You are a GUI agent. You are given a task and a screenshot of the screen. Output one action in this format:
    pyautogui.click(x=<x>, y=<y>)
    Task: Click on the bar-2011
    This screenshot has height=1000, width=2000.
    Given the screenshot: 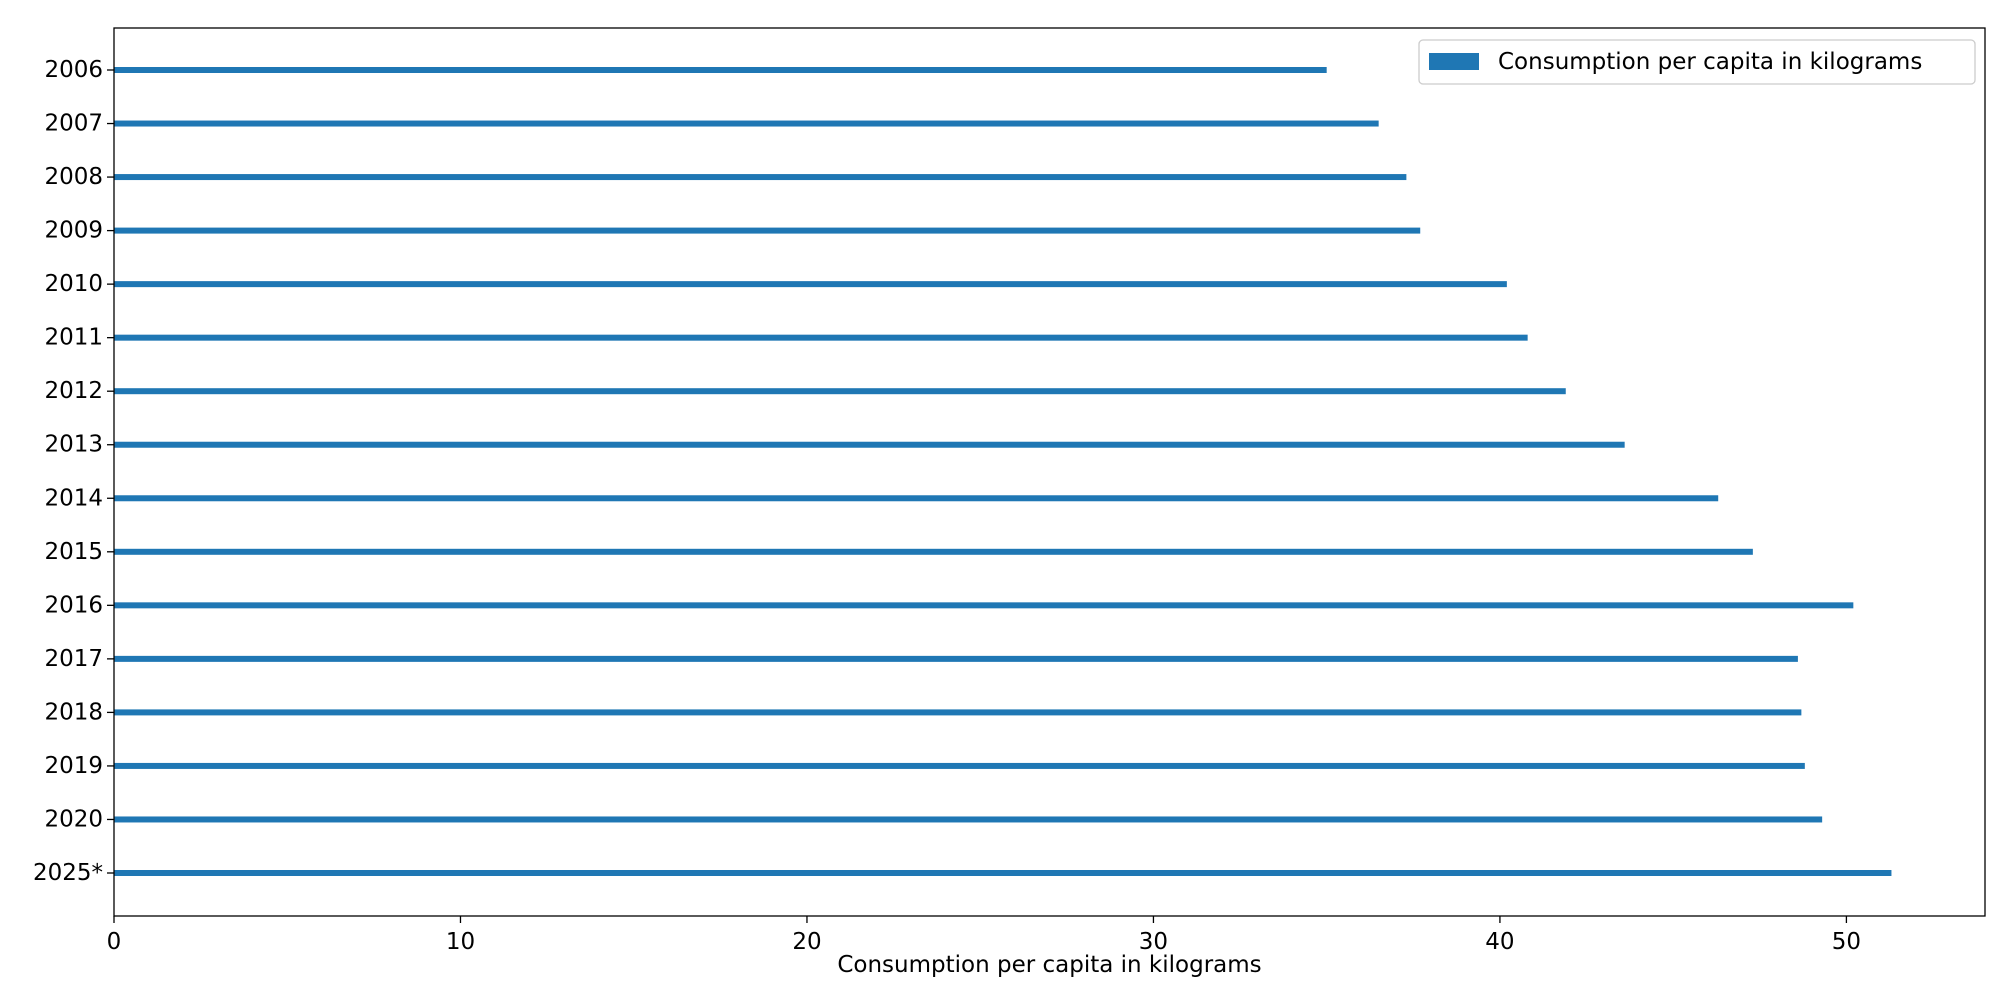 What is the action you would take?
    pyautogui.click(x=821, y=337)
    